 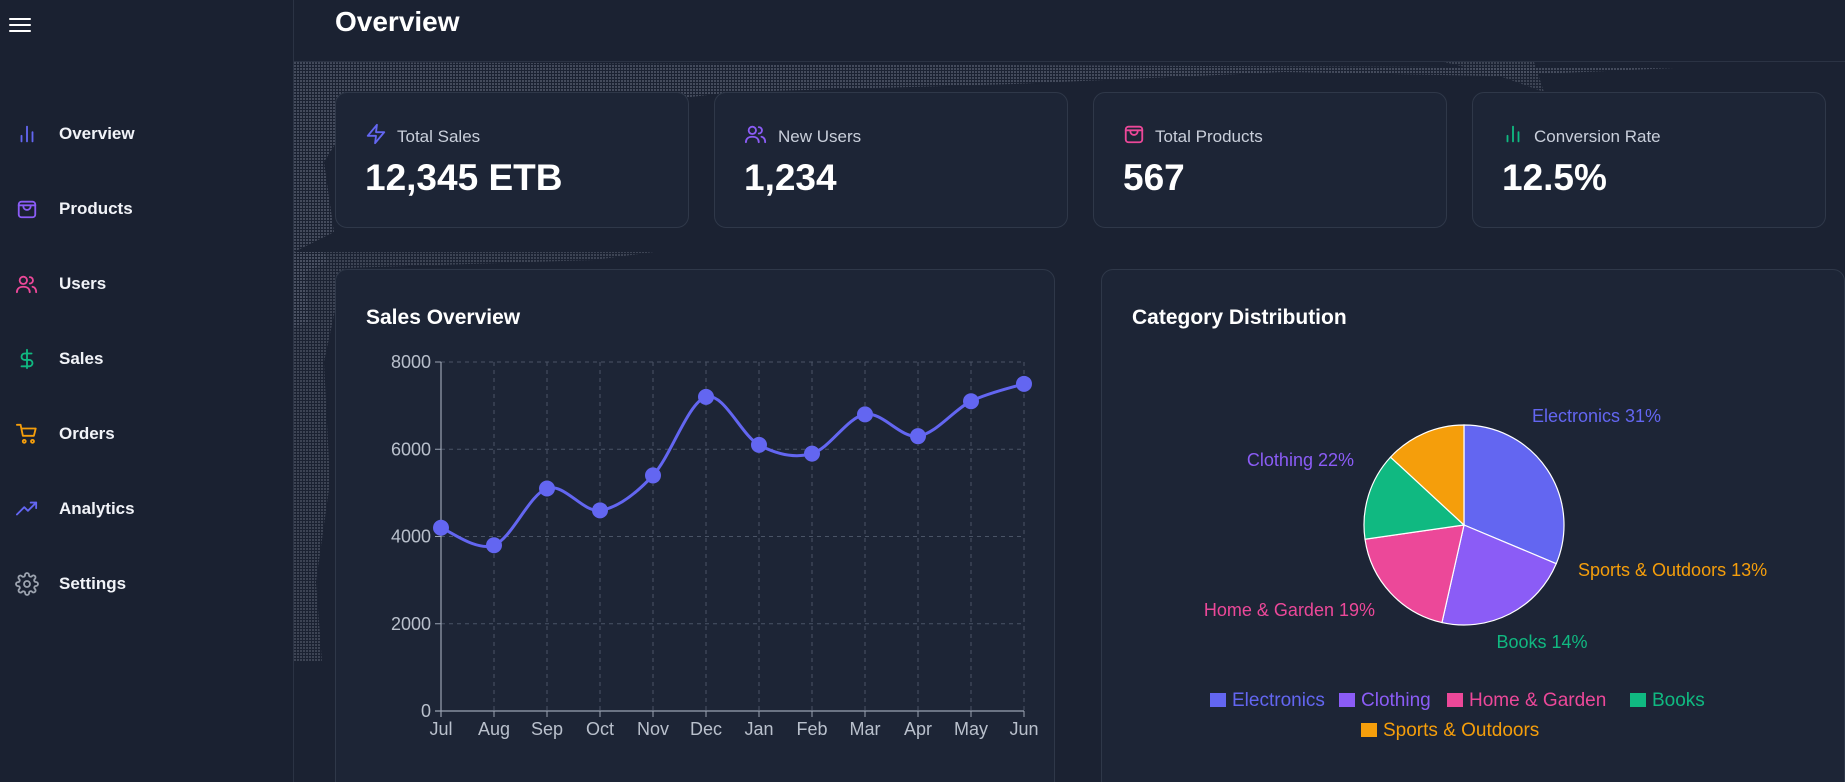 I want to click on pie-slice-label: Home & Garden 19%, so click(x=1289, y=610).